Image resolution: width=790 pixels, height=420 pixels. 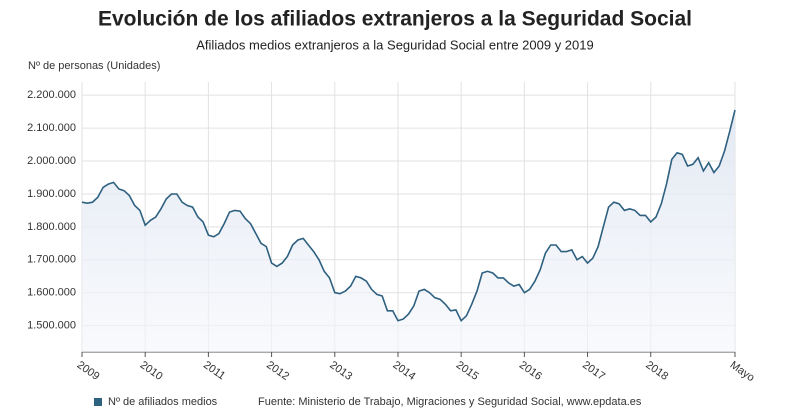 I want to click on y-tick-label: 1.800.000, so click(x=51, y=227).